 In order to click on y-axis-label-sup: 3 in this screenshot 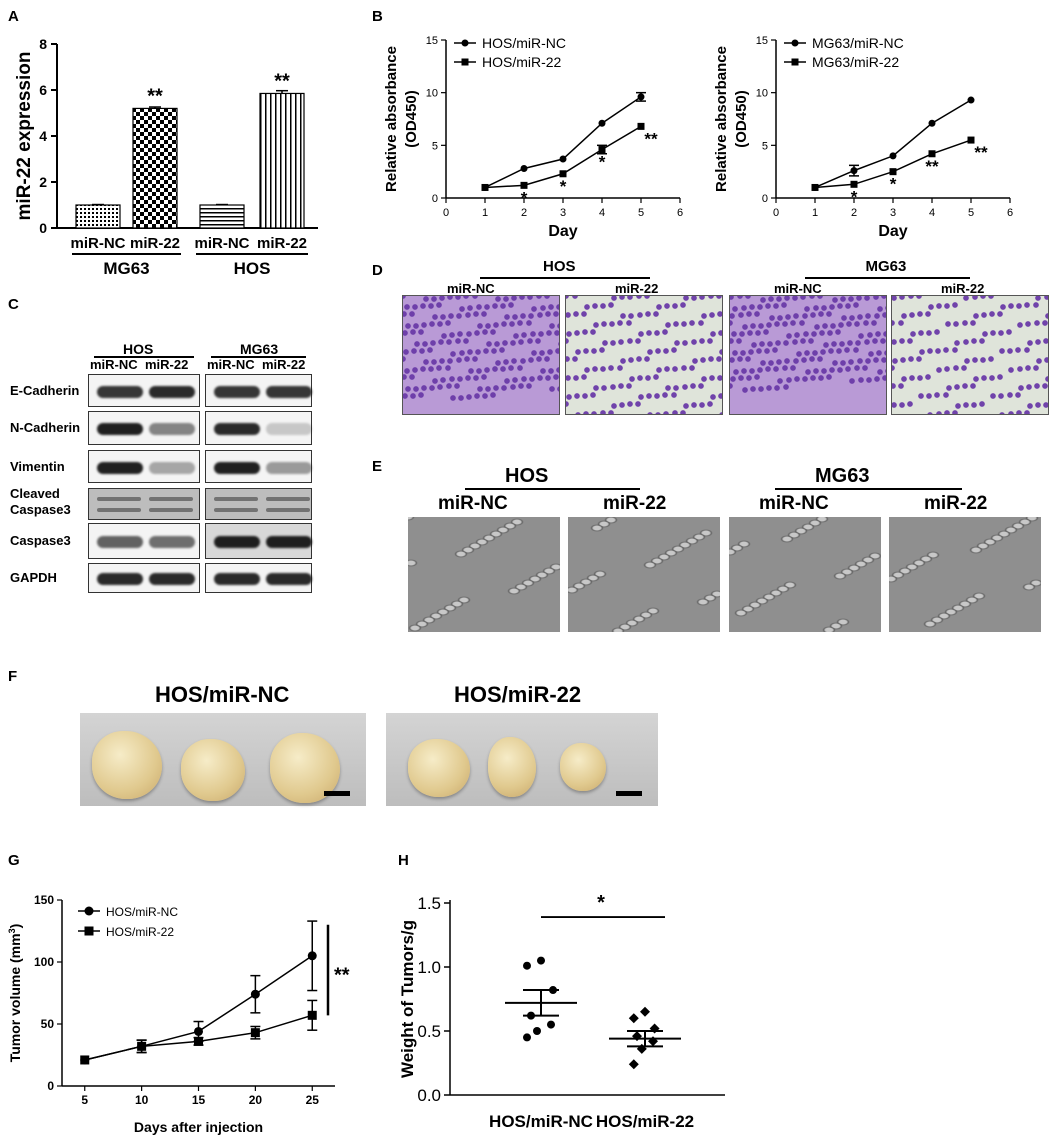, I will do `click(12, 930)`.